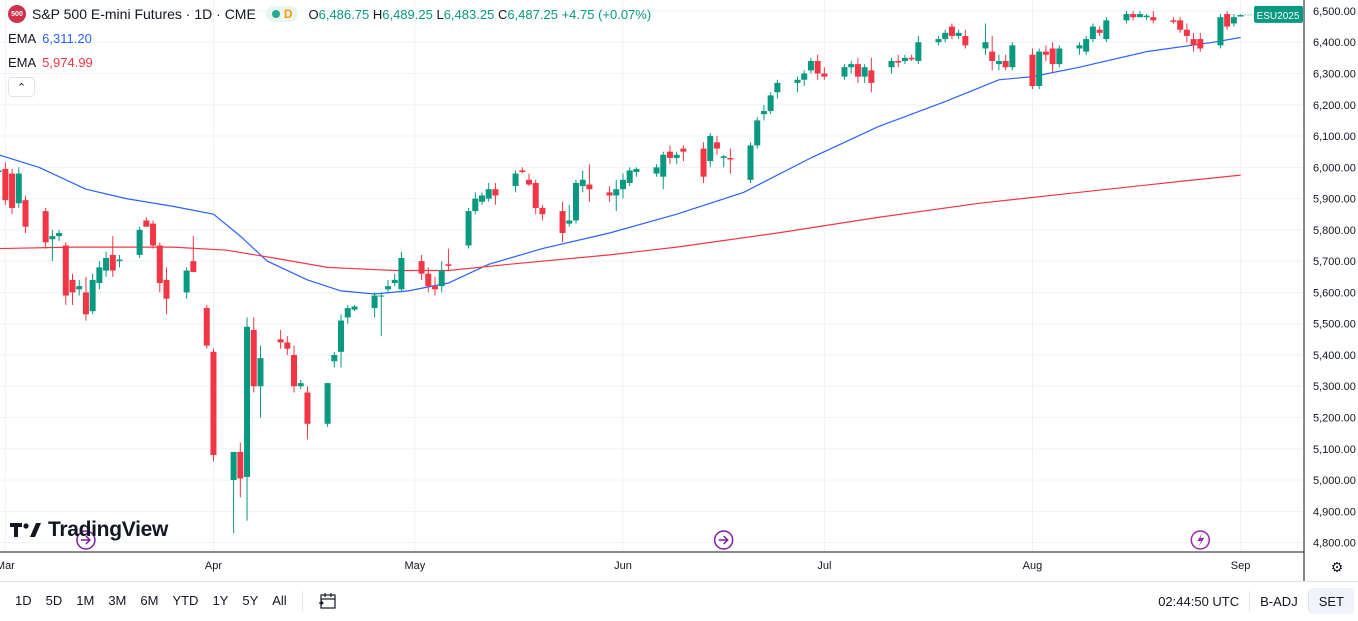  What do you see at coordinates (144, 14) in the screenshot?
I see `symbol-title: S&P 500 E-mini Futures · 1D · CME` at bounding box center [144, 14].